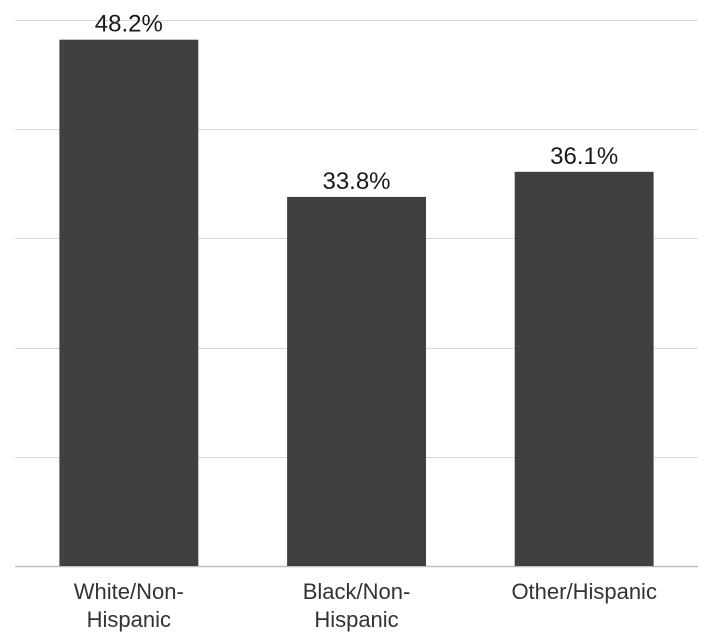 Image resolution: width=701 pixels, height=633 pixels. I want to click on category-label-line: White/Non-, so click(129, 591).